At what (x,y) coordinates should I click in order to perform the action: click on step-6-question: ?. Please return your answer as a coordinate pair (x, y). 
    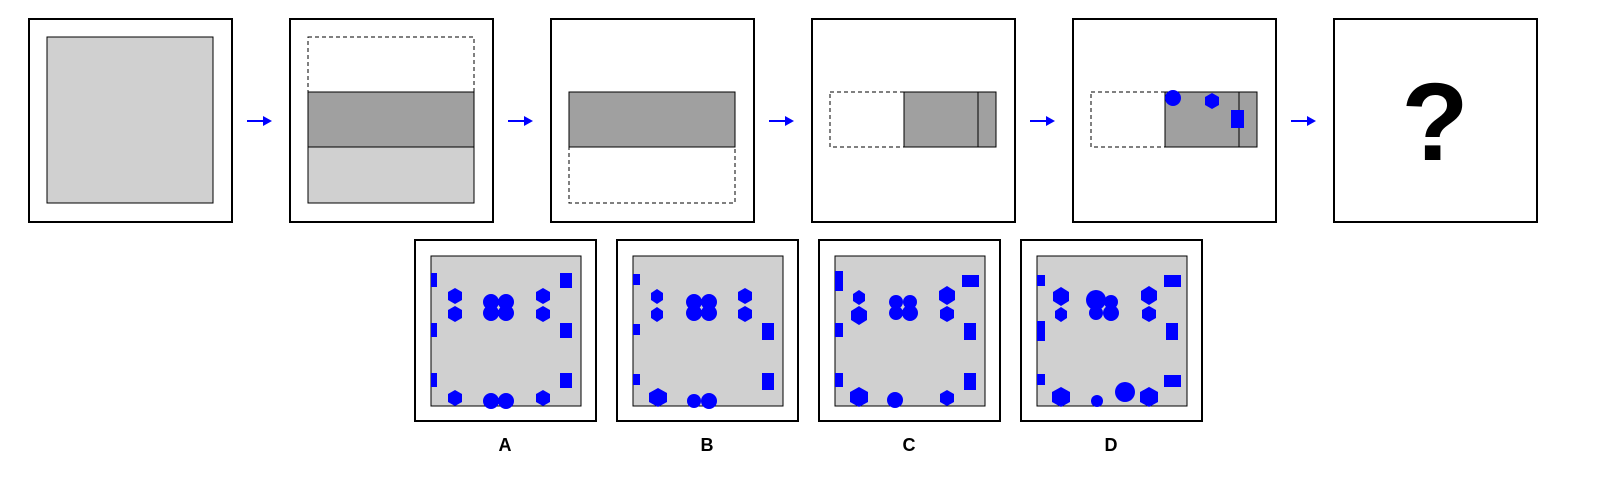
    Looking at the image, I should click on (1435, 120).